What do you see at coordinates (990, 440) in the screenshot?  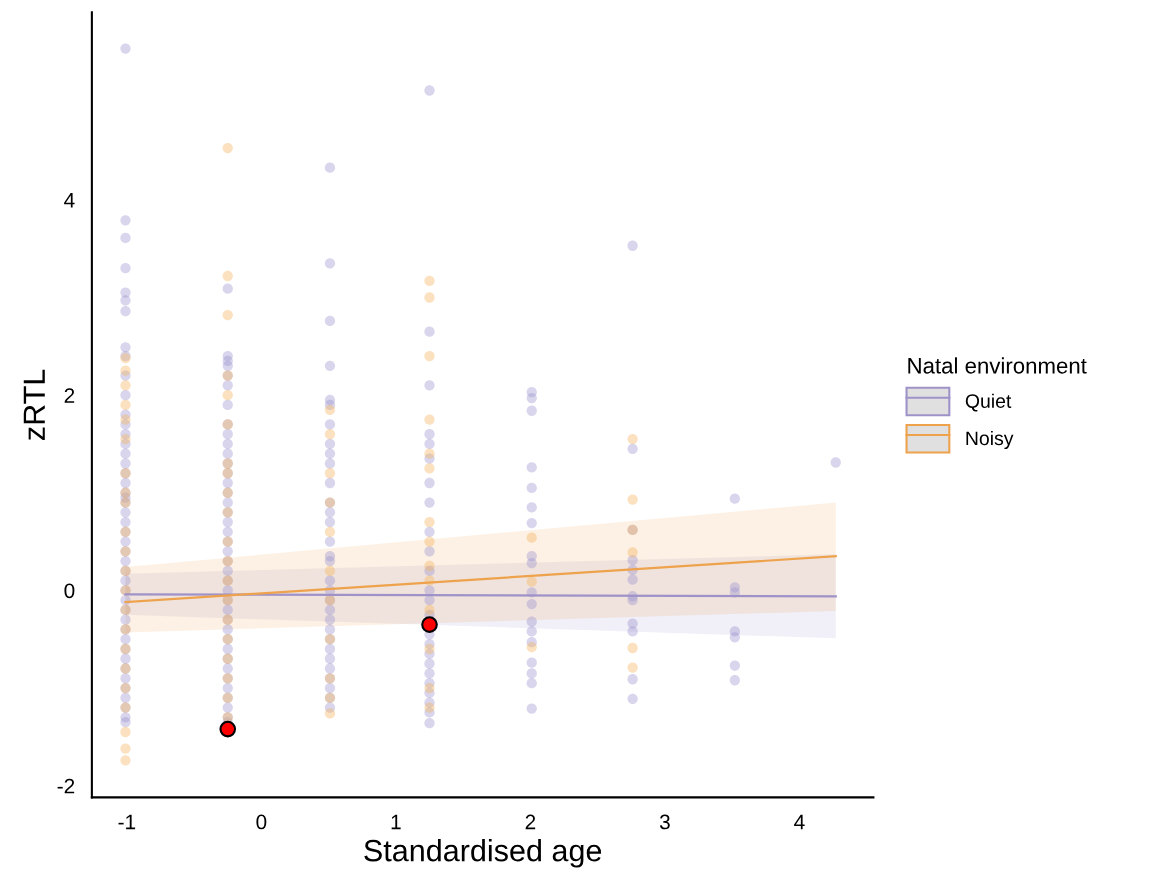 I see `legend-label: Noisy` at bounding box center [990, 440].